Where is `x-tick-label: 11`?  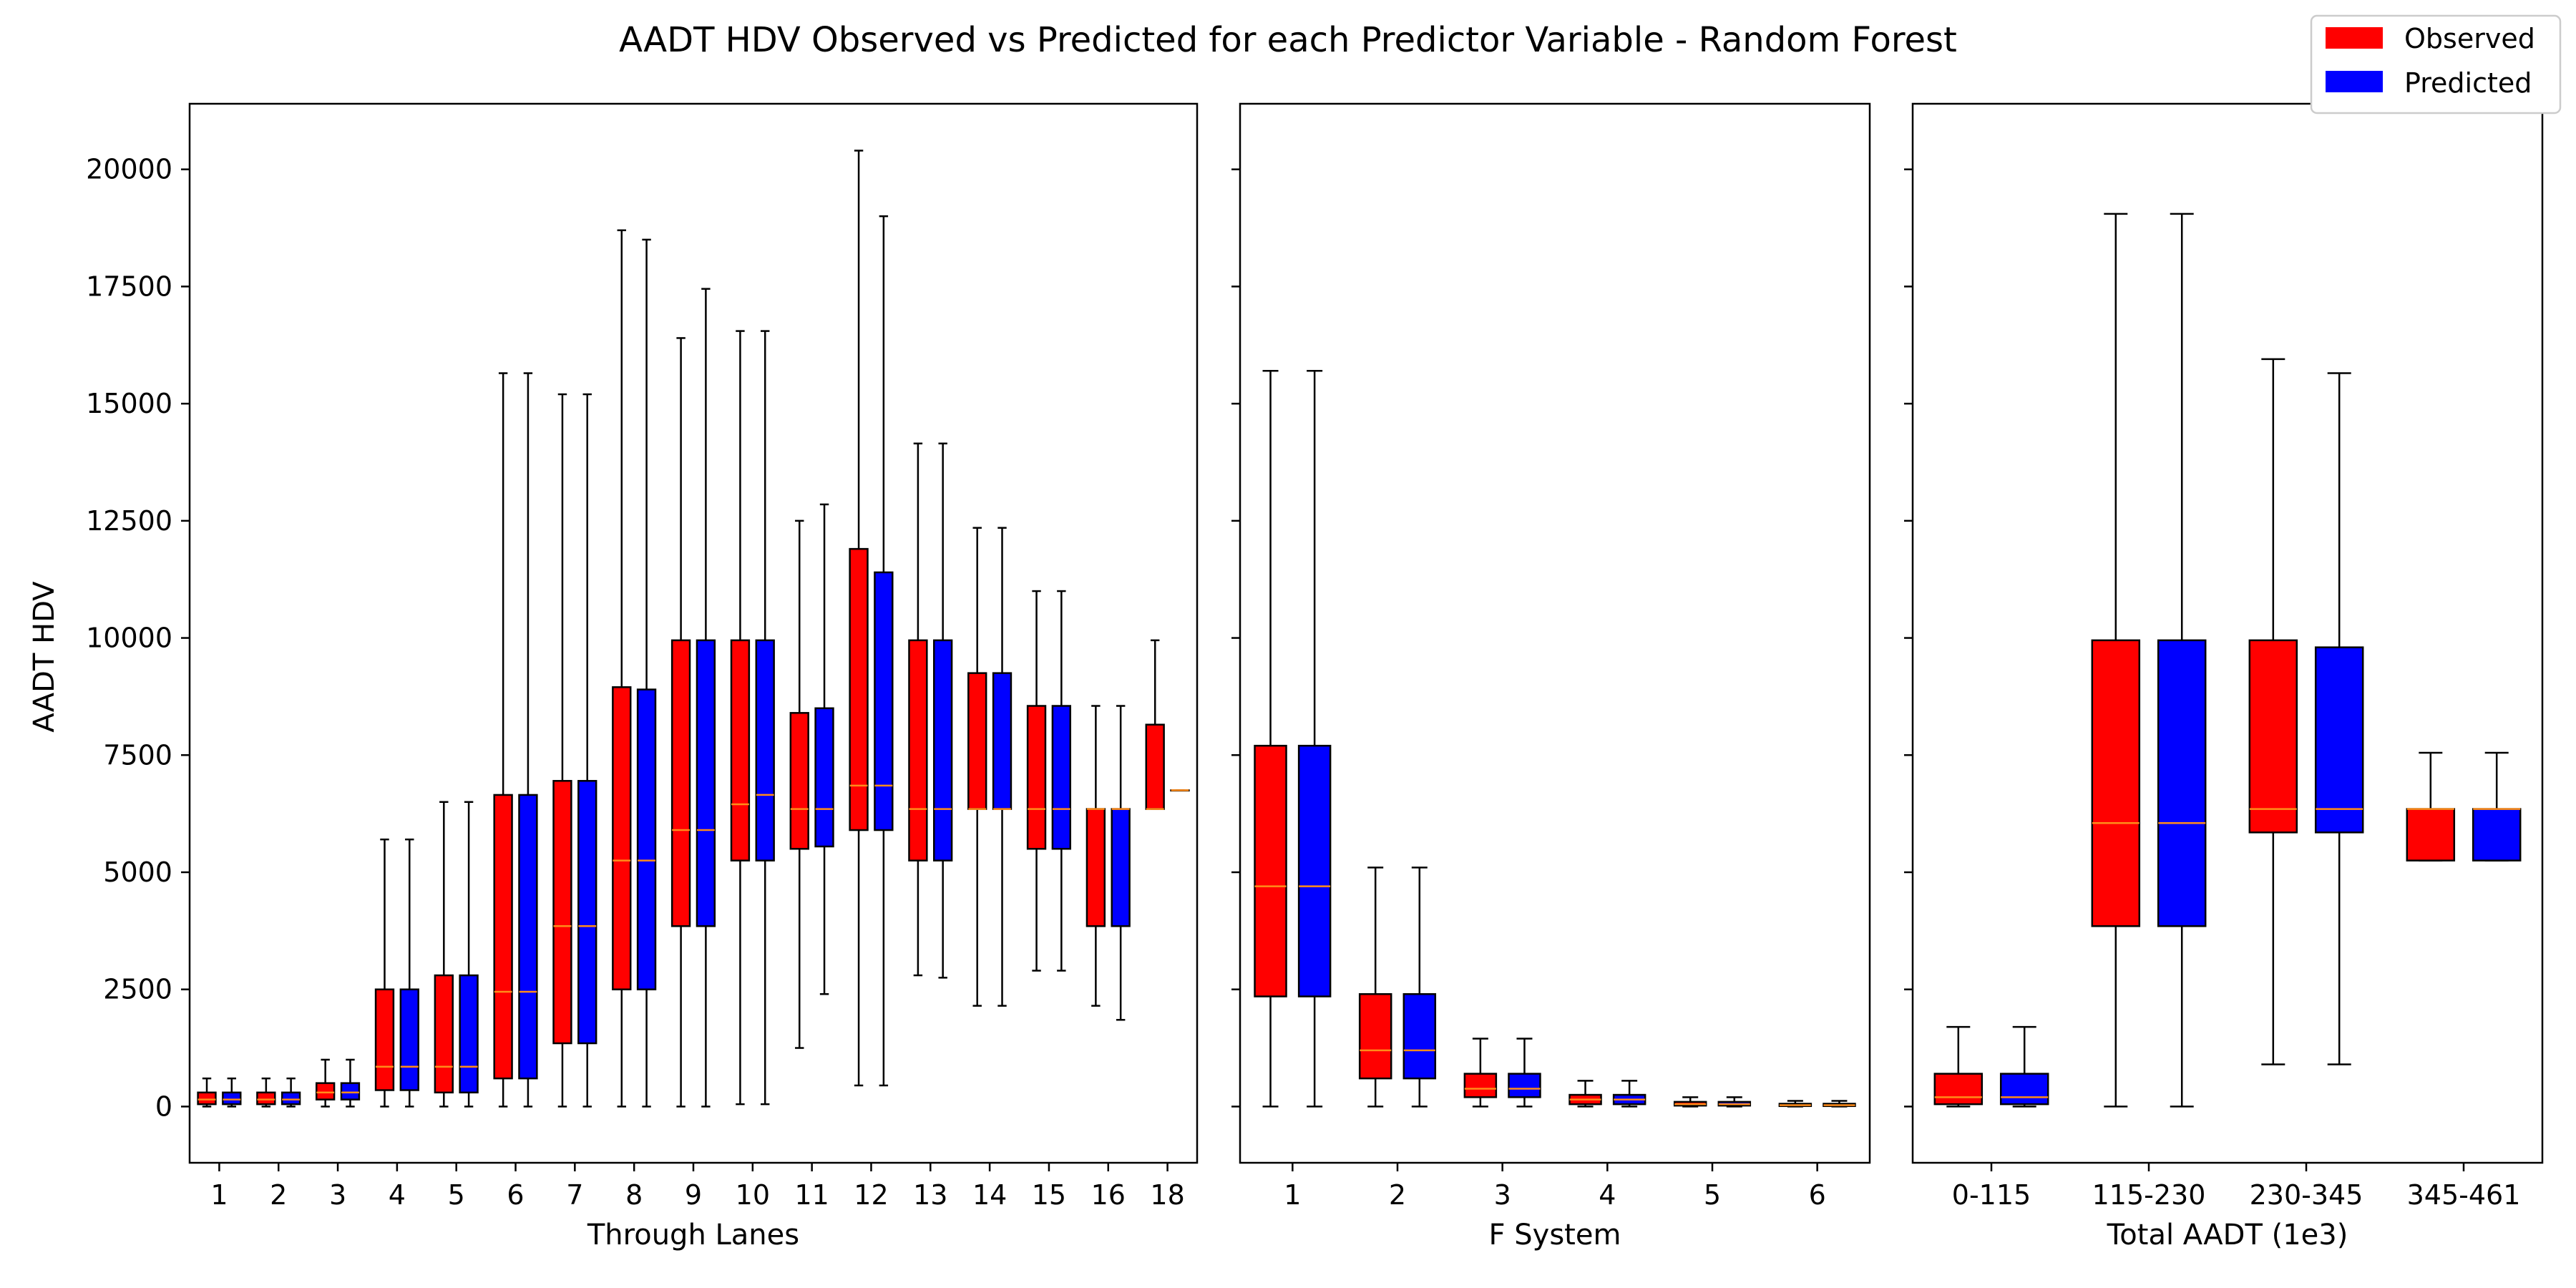 x-tick-label: 11 is located at coordinates (811, 1195).